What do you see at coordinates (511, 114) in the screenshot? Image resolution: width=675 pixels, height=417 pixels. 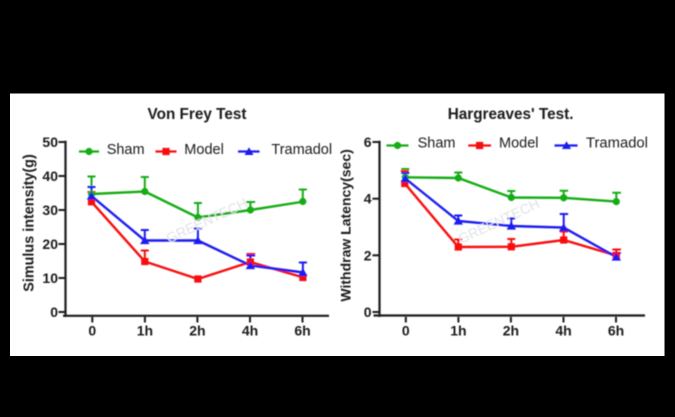 I see `svg-text: Hargreaves' Test.` at bounding box center [511, 114].